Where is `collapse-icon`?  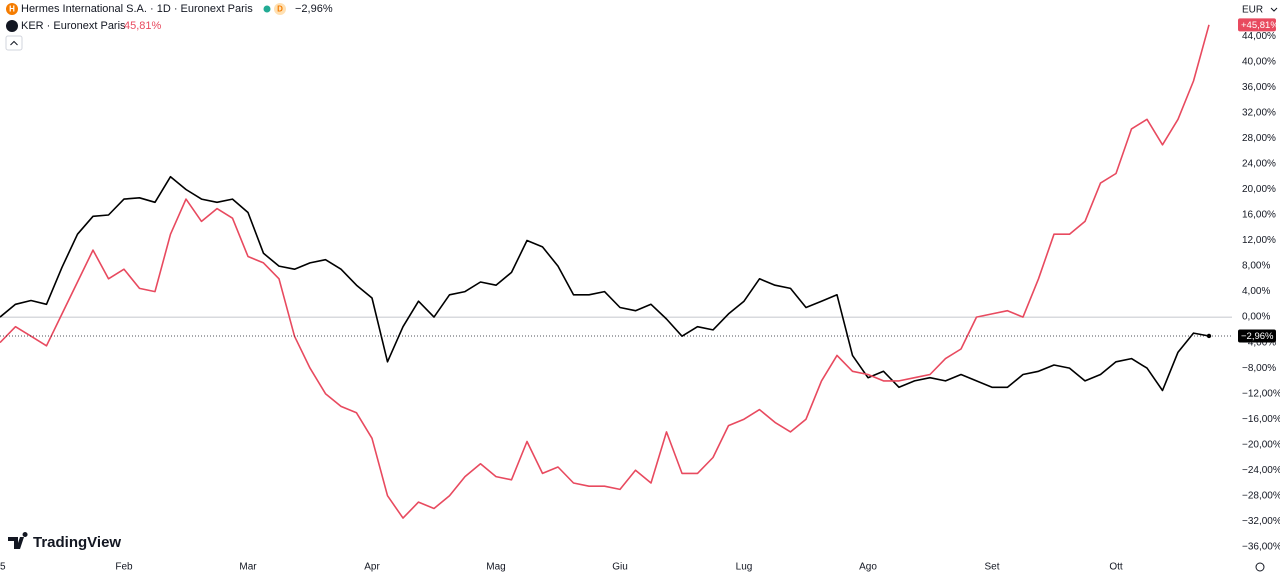 collapse-icon is located at coordinates (14, 43).